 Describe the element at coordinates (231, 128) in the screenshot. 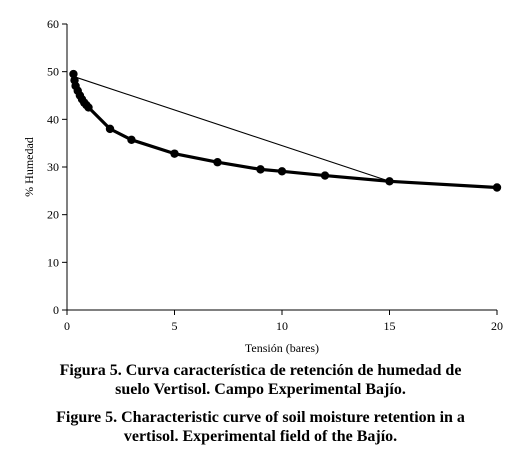

I see `straight-line` at that location.